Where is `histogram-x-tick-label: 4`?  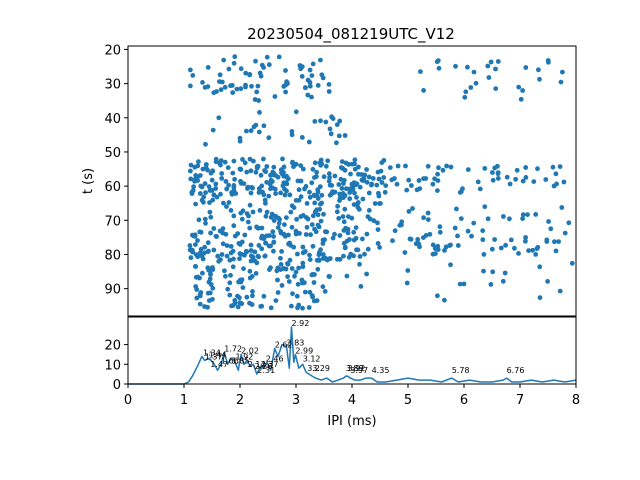 histogram-x-tick-label: 4 is located at coordinates (352, 400).